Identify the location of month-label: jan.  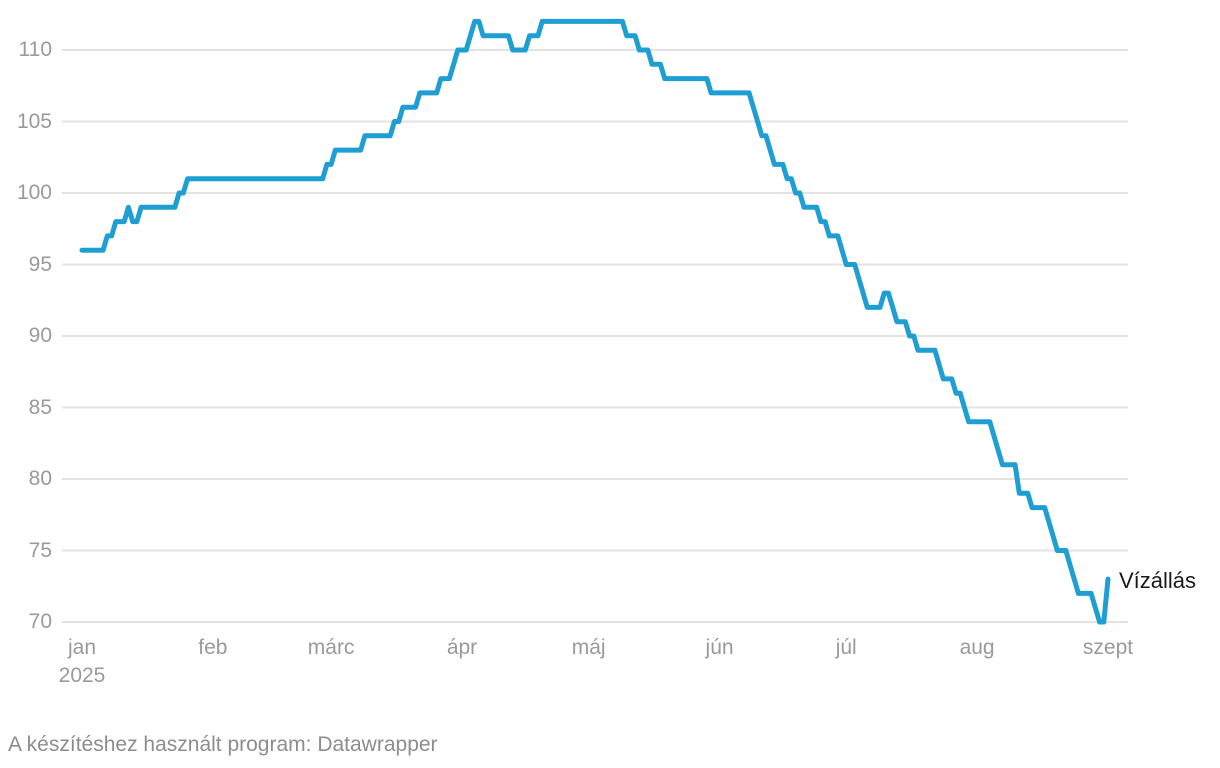
(82, 647).